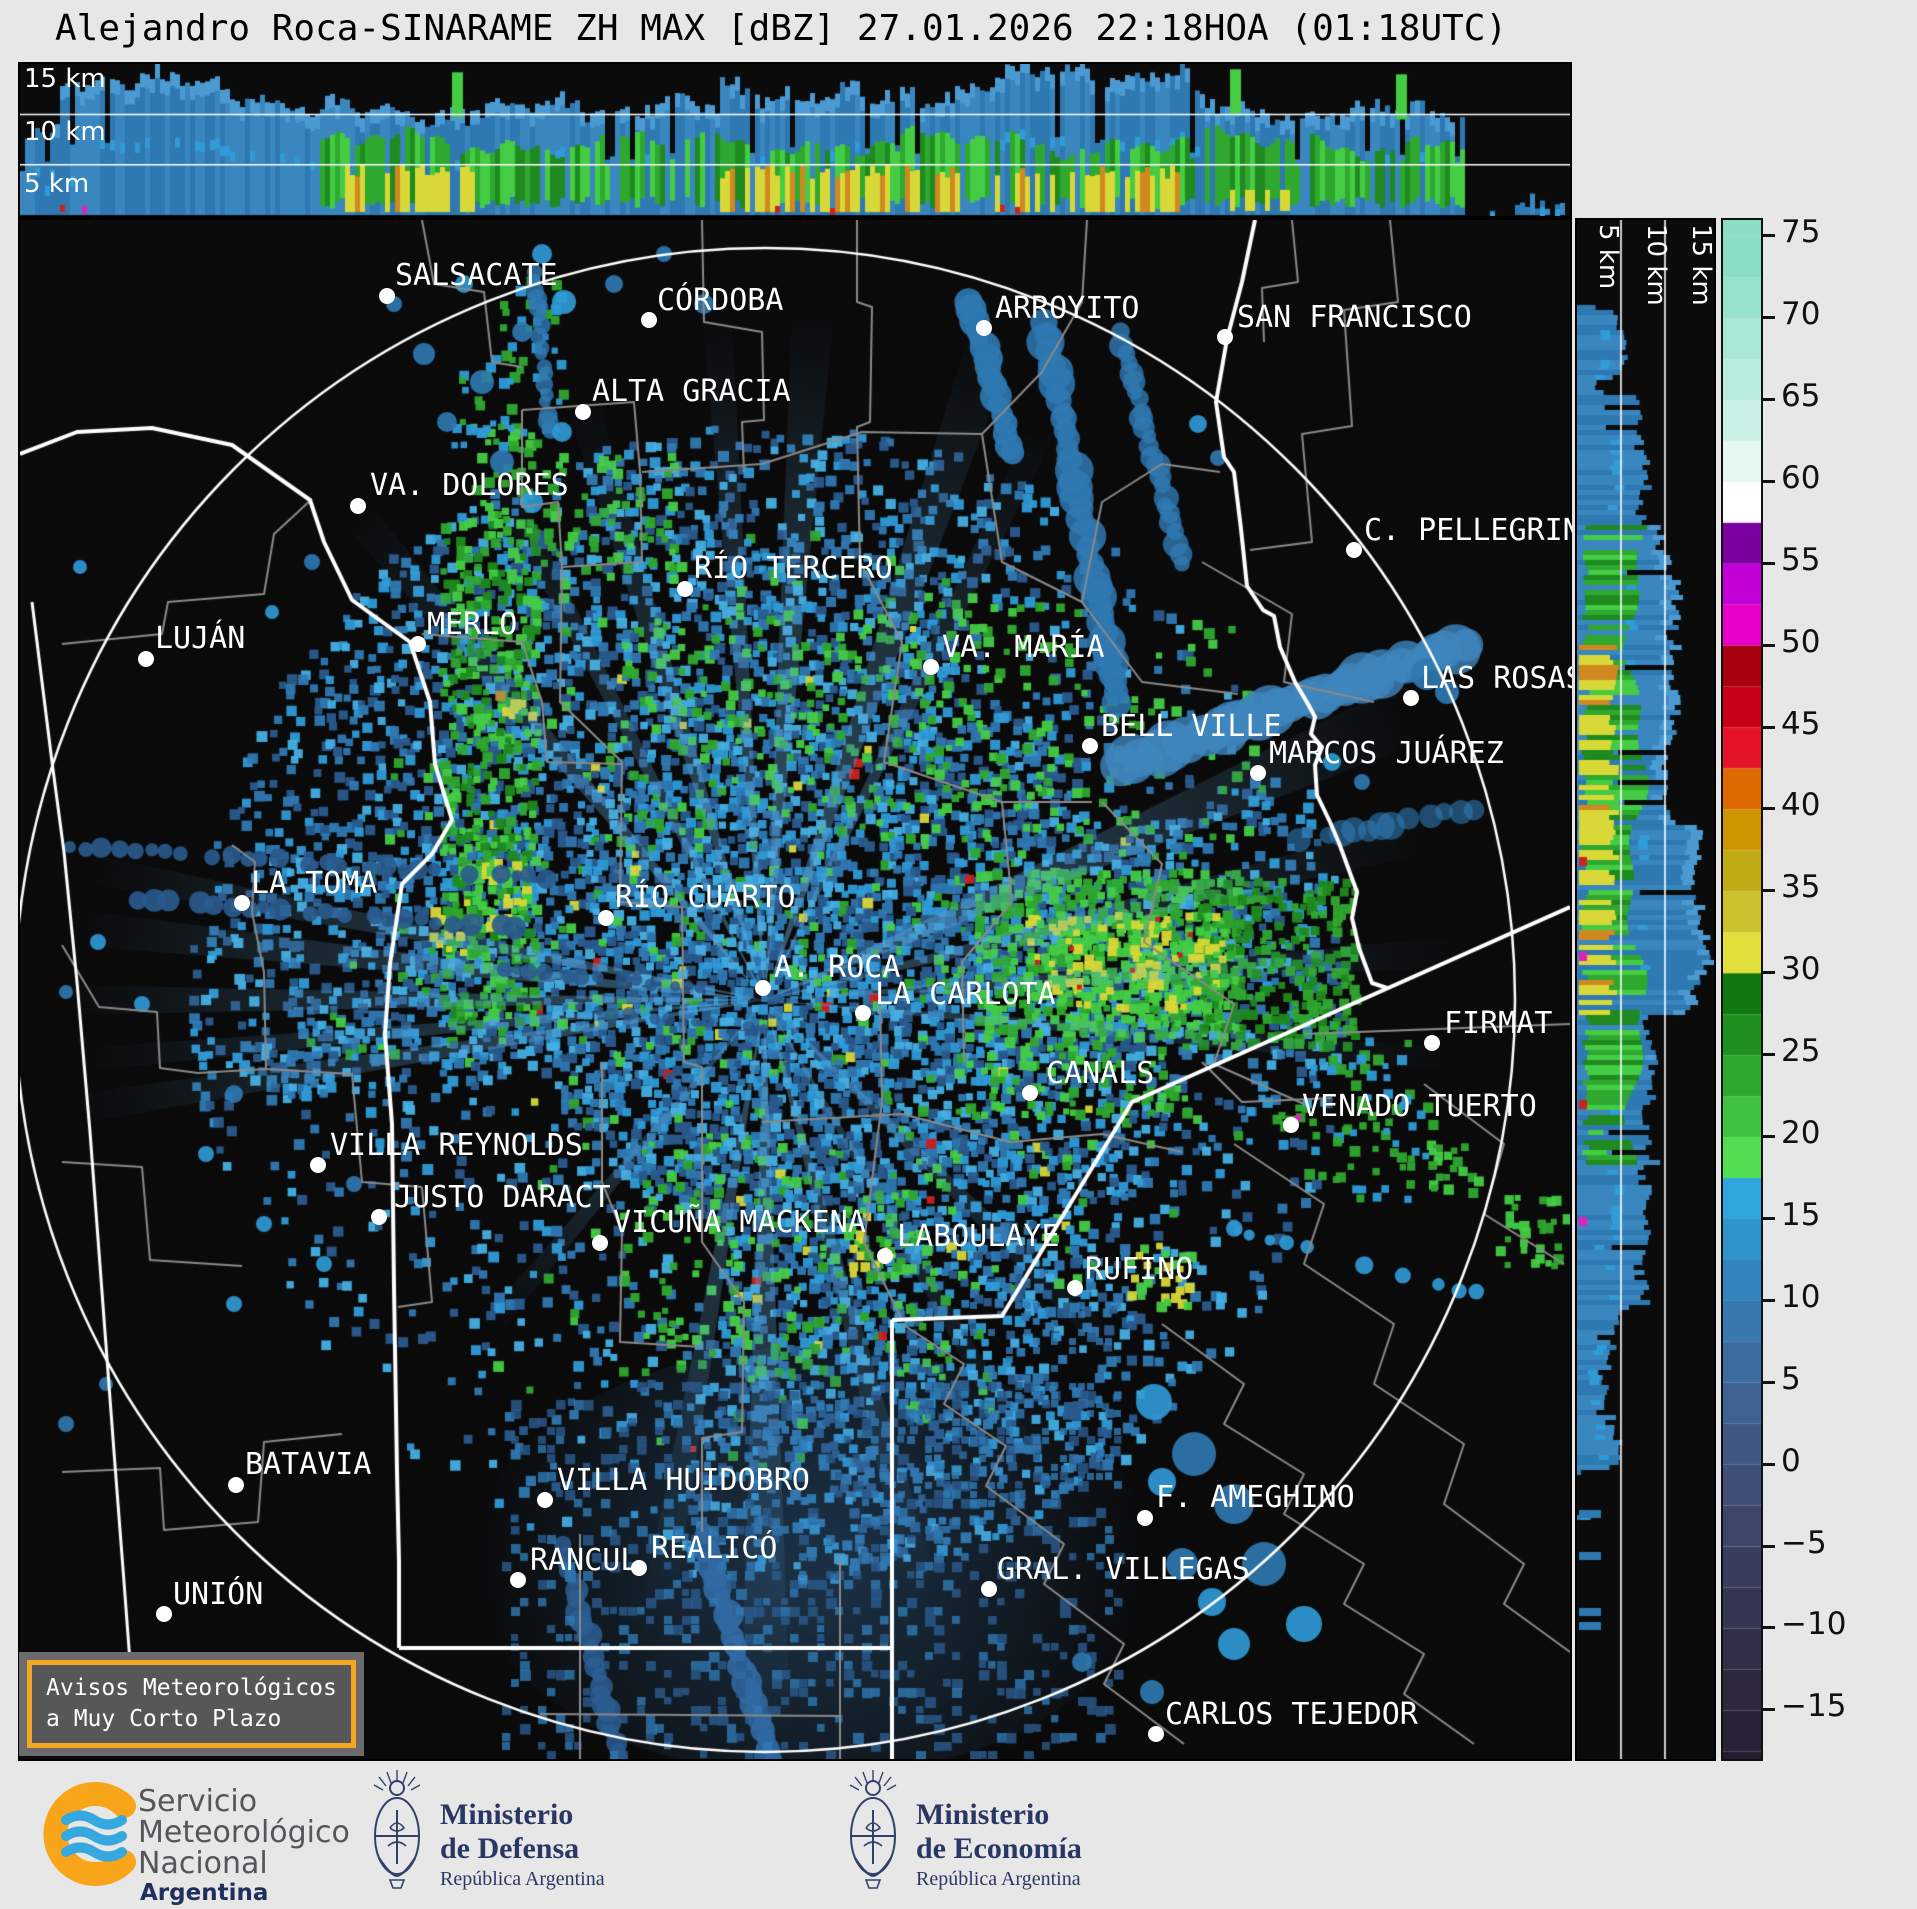 The image size is (1917, 1909). I want to click on city-label: JUSTO DARACT, so click(502, 1197).